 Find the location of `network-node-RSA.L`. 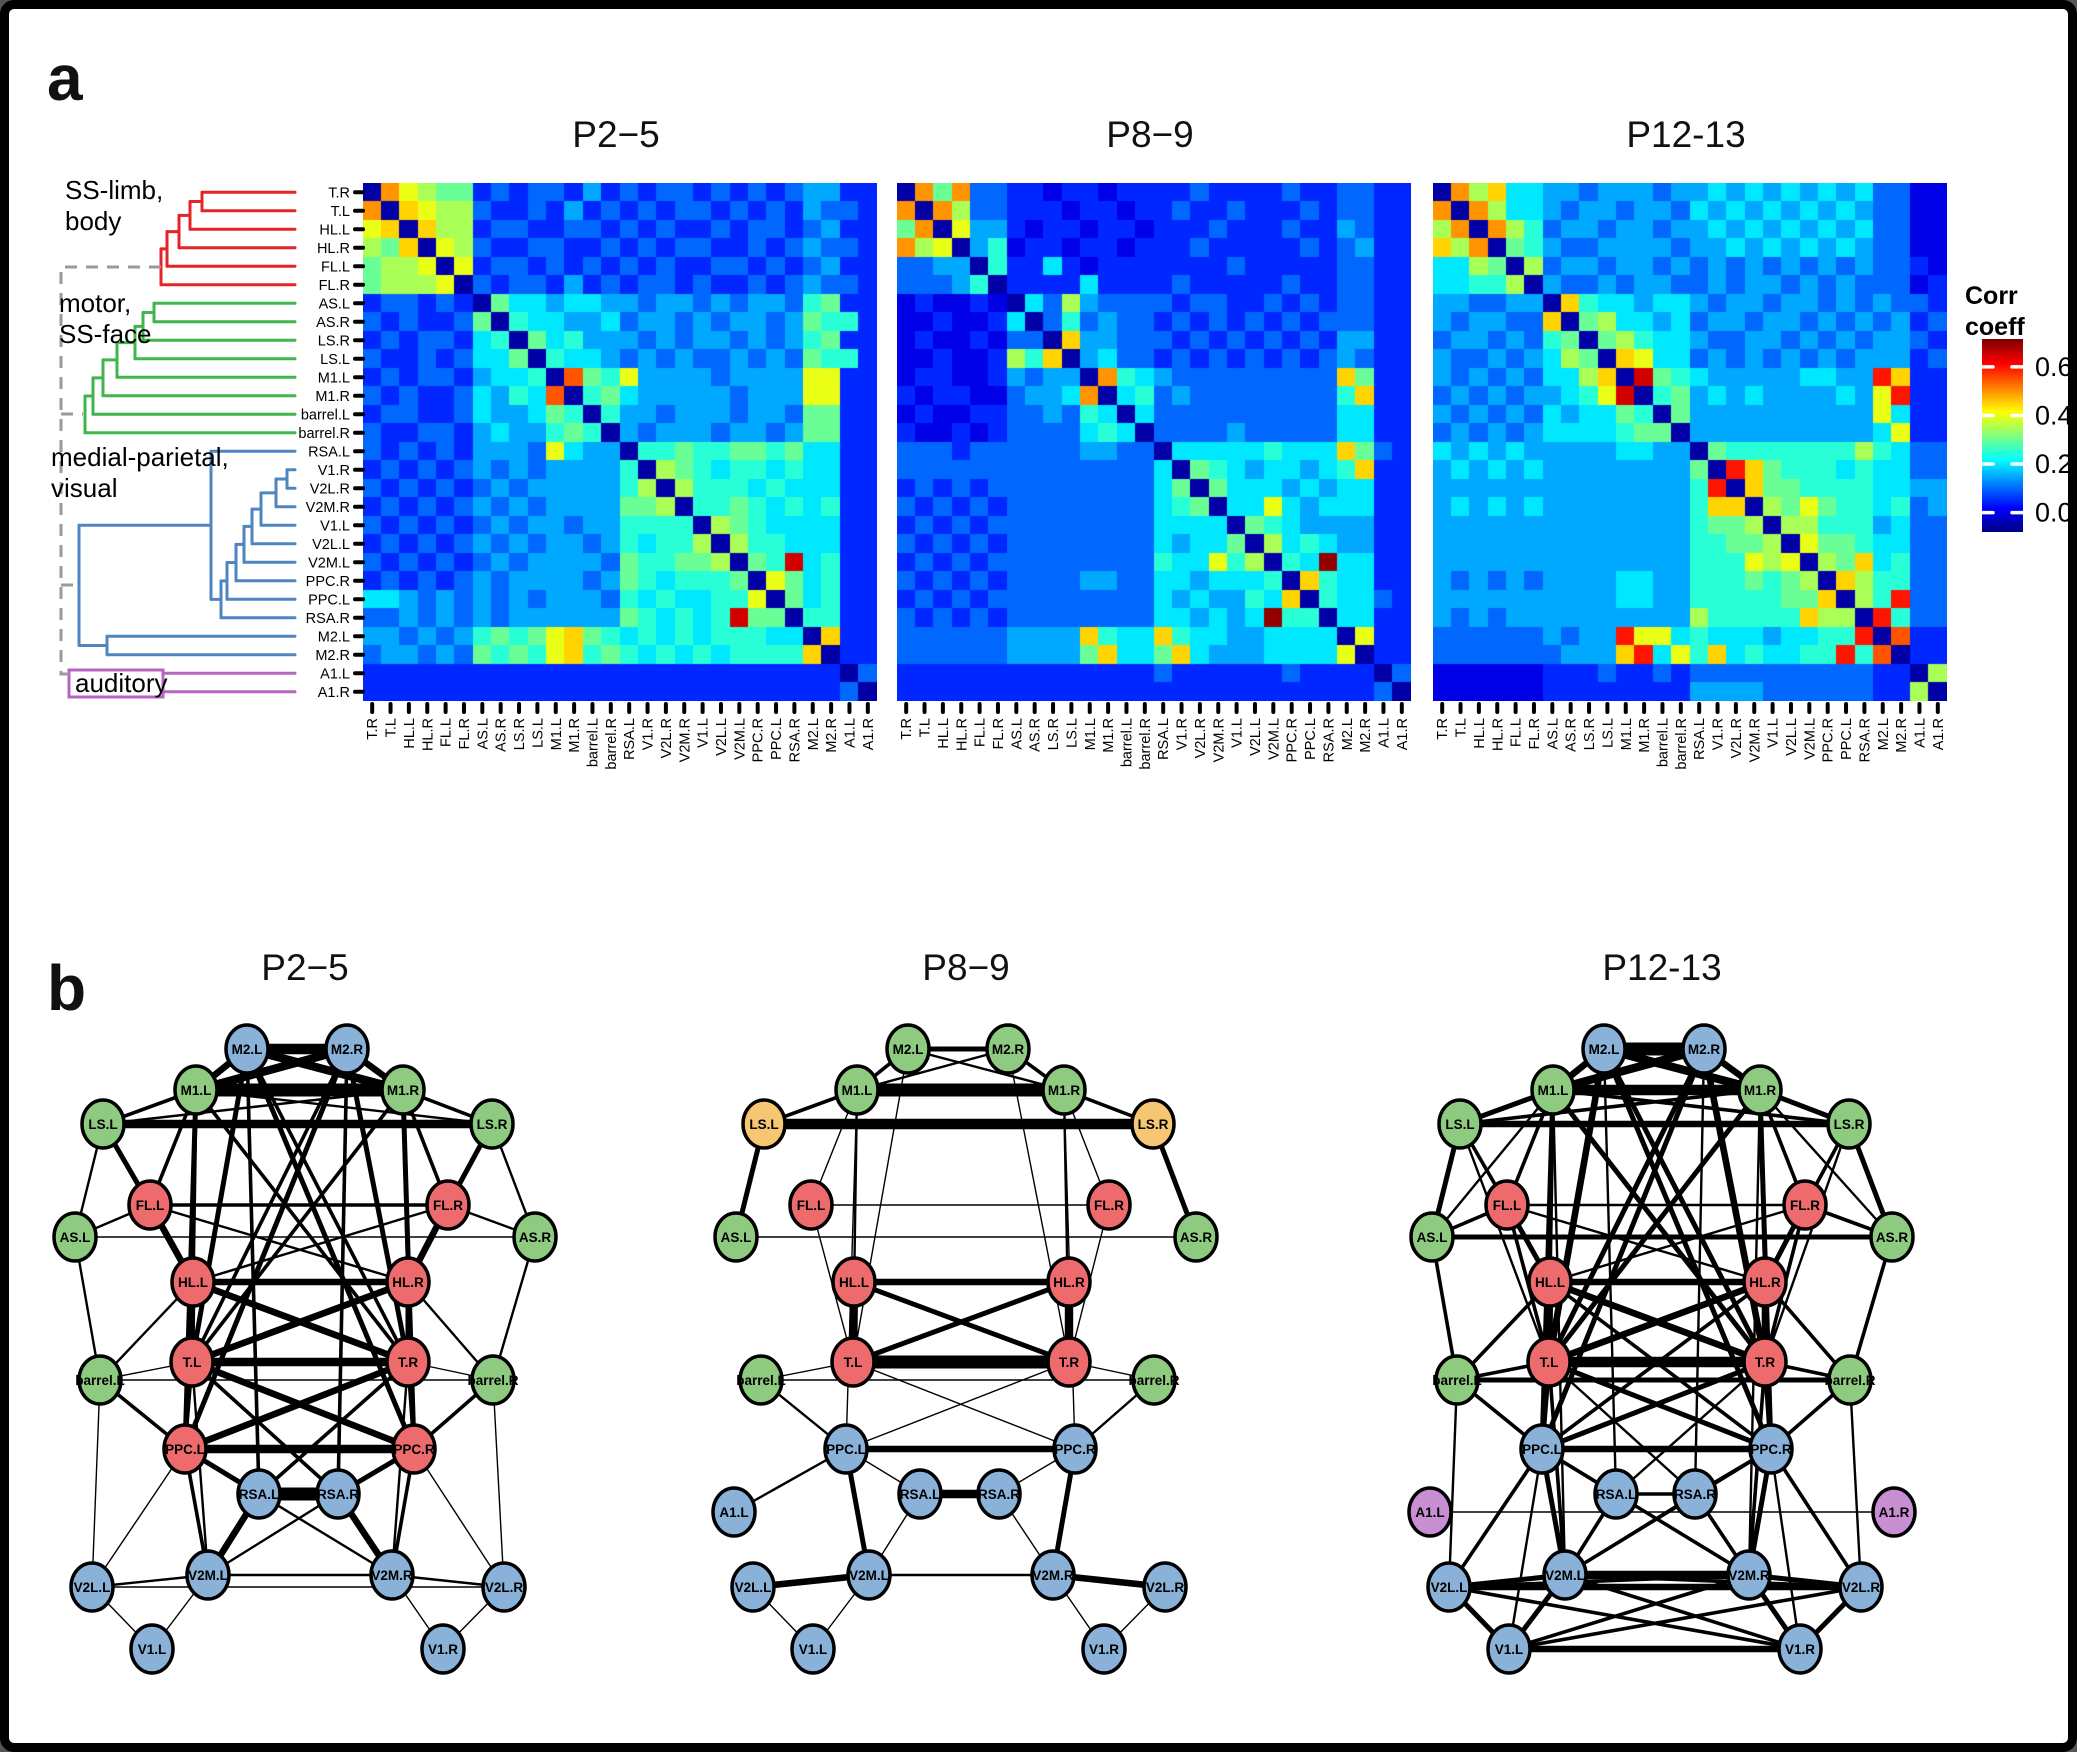

network-node-RSA.L is located at coordinates (259, 1494).